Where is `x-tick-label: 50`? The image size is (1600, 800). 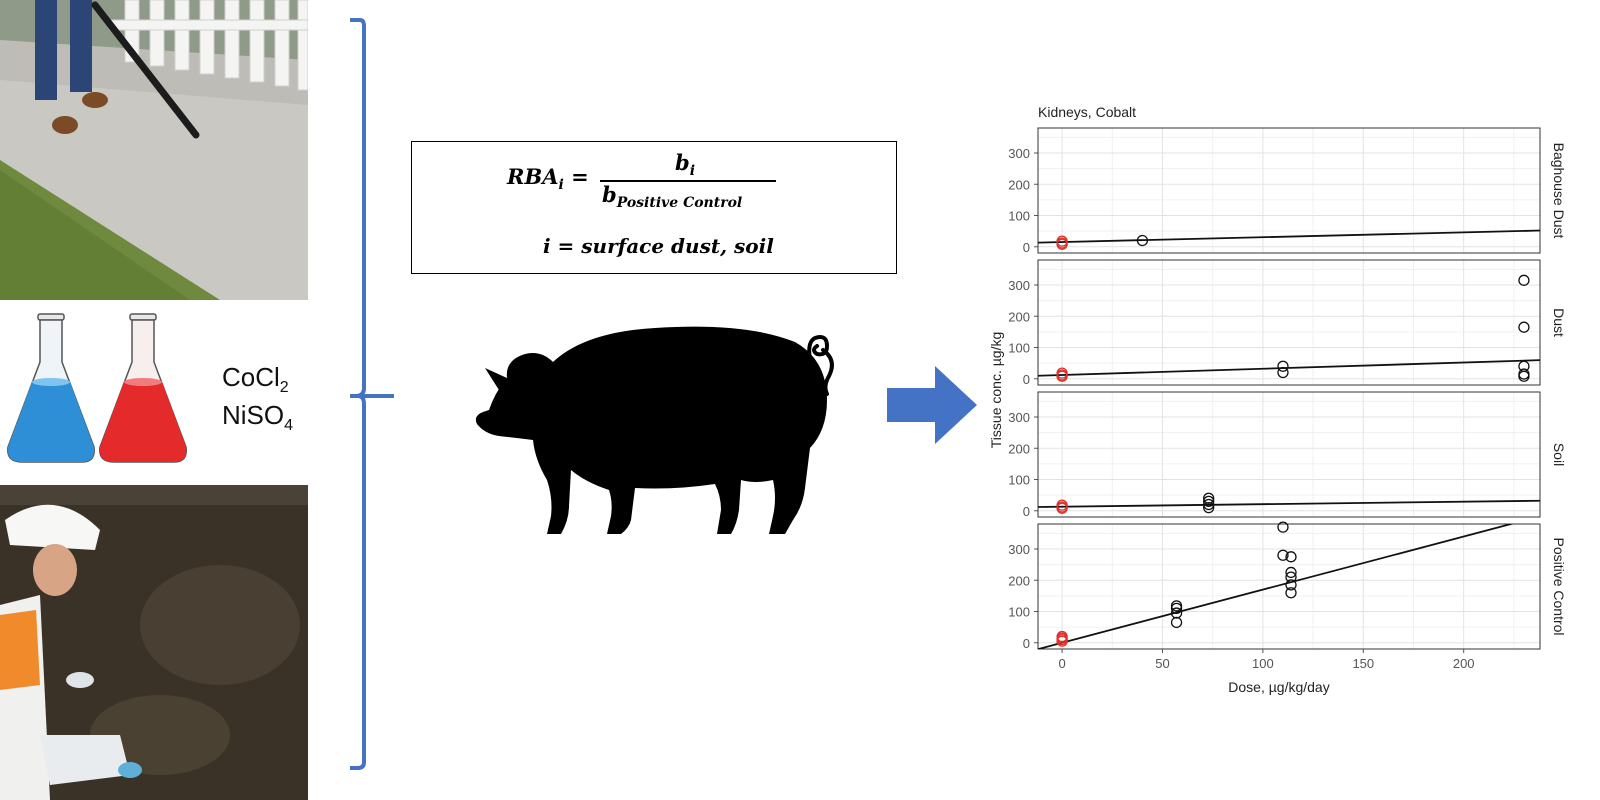
x-tick-label: 50 is located at coordinates (1162, 663).